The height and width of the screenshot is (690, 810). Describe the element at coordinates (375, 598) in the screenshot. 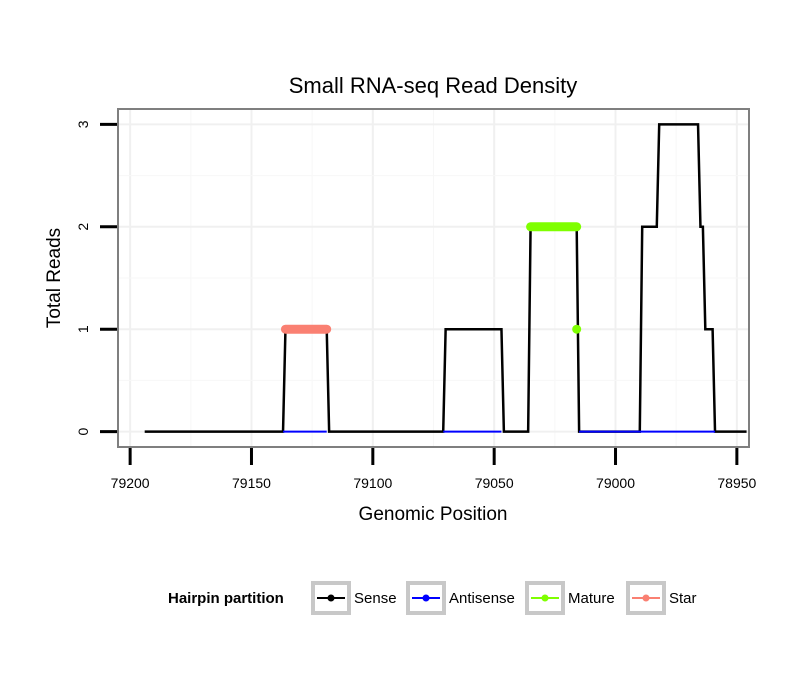

I see `legend-label-sense: Sense` at that location.